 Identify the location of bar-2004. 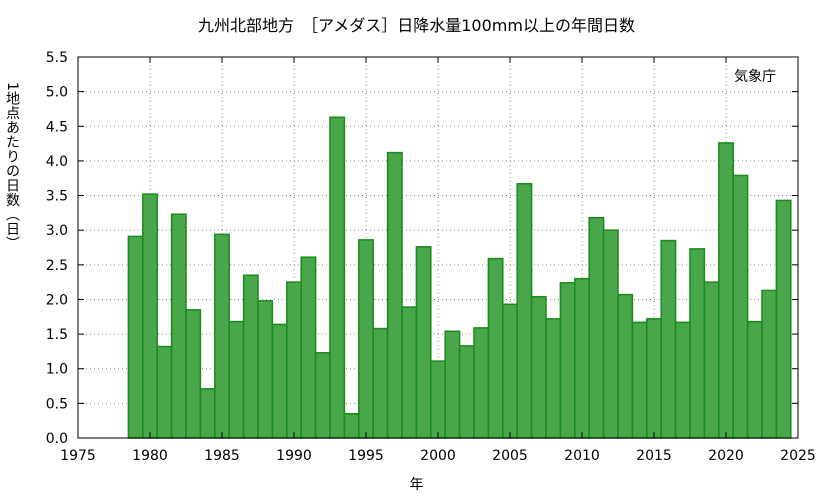
(495, 348).